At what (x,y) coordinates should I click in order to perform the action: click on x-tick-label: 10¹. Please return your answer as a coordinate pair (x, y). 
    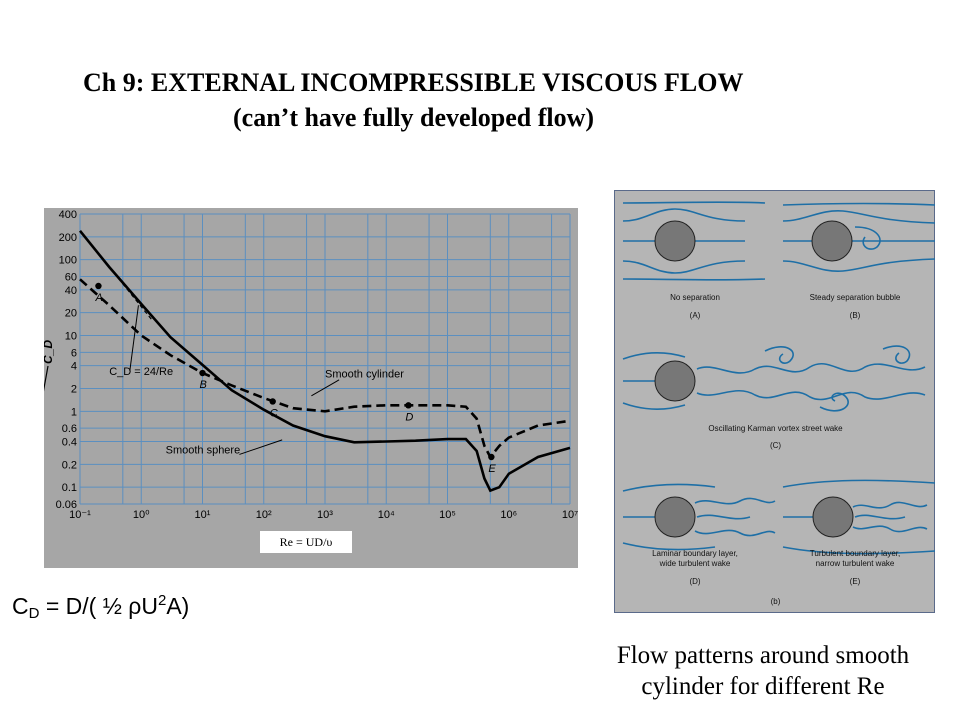
    Looking at the image, I should click on (203, 515).